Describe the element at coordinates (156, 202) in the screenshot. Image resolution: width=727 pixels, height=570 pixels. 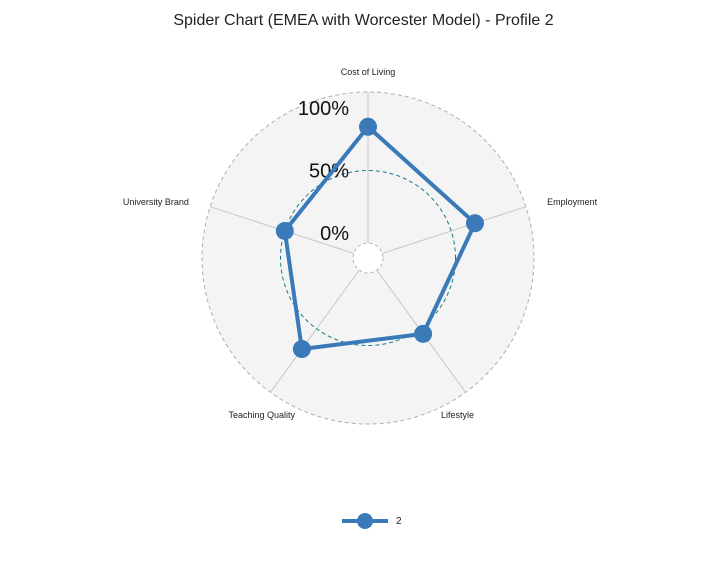
I see `axis-label: University Brand` at that location.